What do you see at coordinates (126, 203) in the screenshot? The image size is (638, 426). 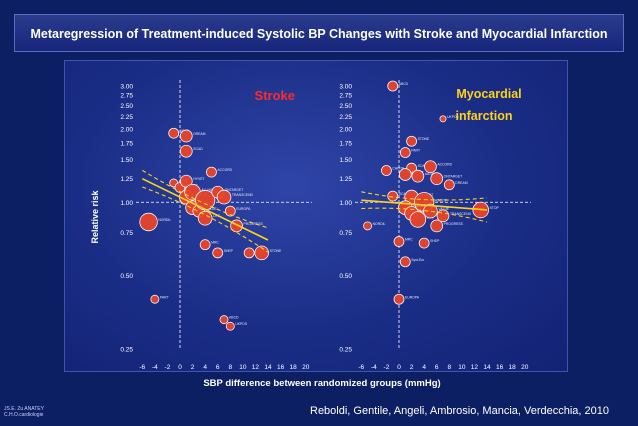 I see `stroke-y-tick-label: 1.00` at bounding box center [126, 203].